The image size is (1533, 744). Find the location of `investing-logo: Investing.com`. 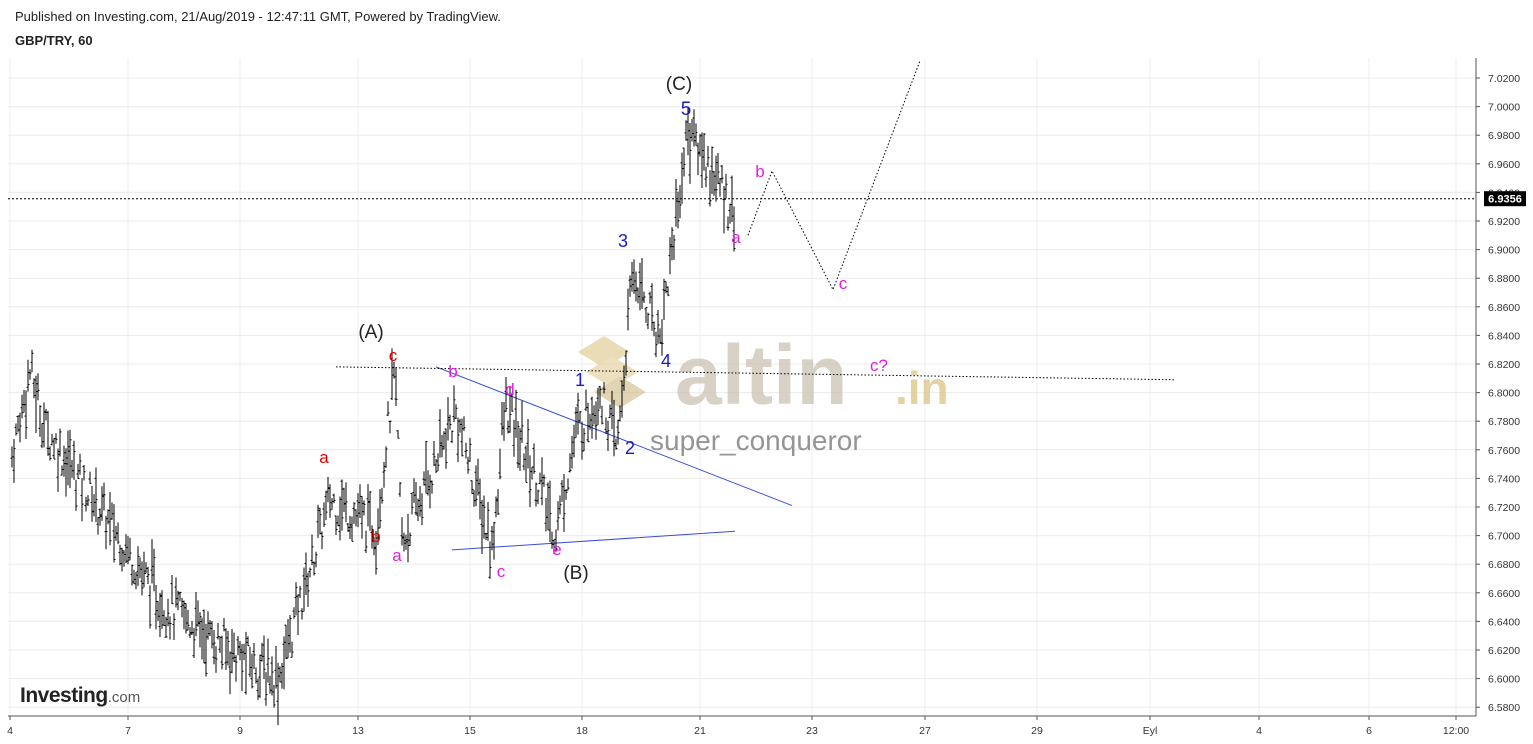

investing-logo: Investing.com is located at coordinates (80, 696).